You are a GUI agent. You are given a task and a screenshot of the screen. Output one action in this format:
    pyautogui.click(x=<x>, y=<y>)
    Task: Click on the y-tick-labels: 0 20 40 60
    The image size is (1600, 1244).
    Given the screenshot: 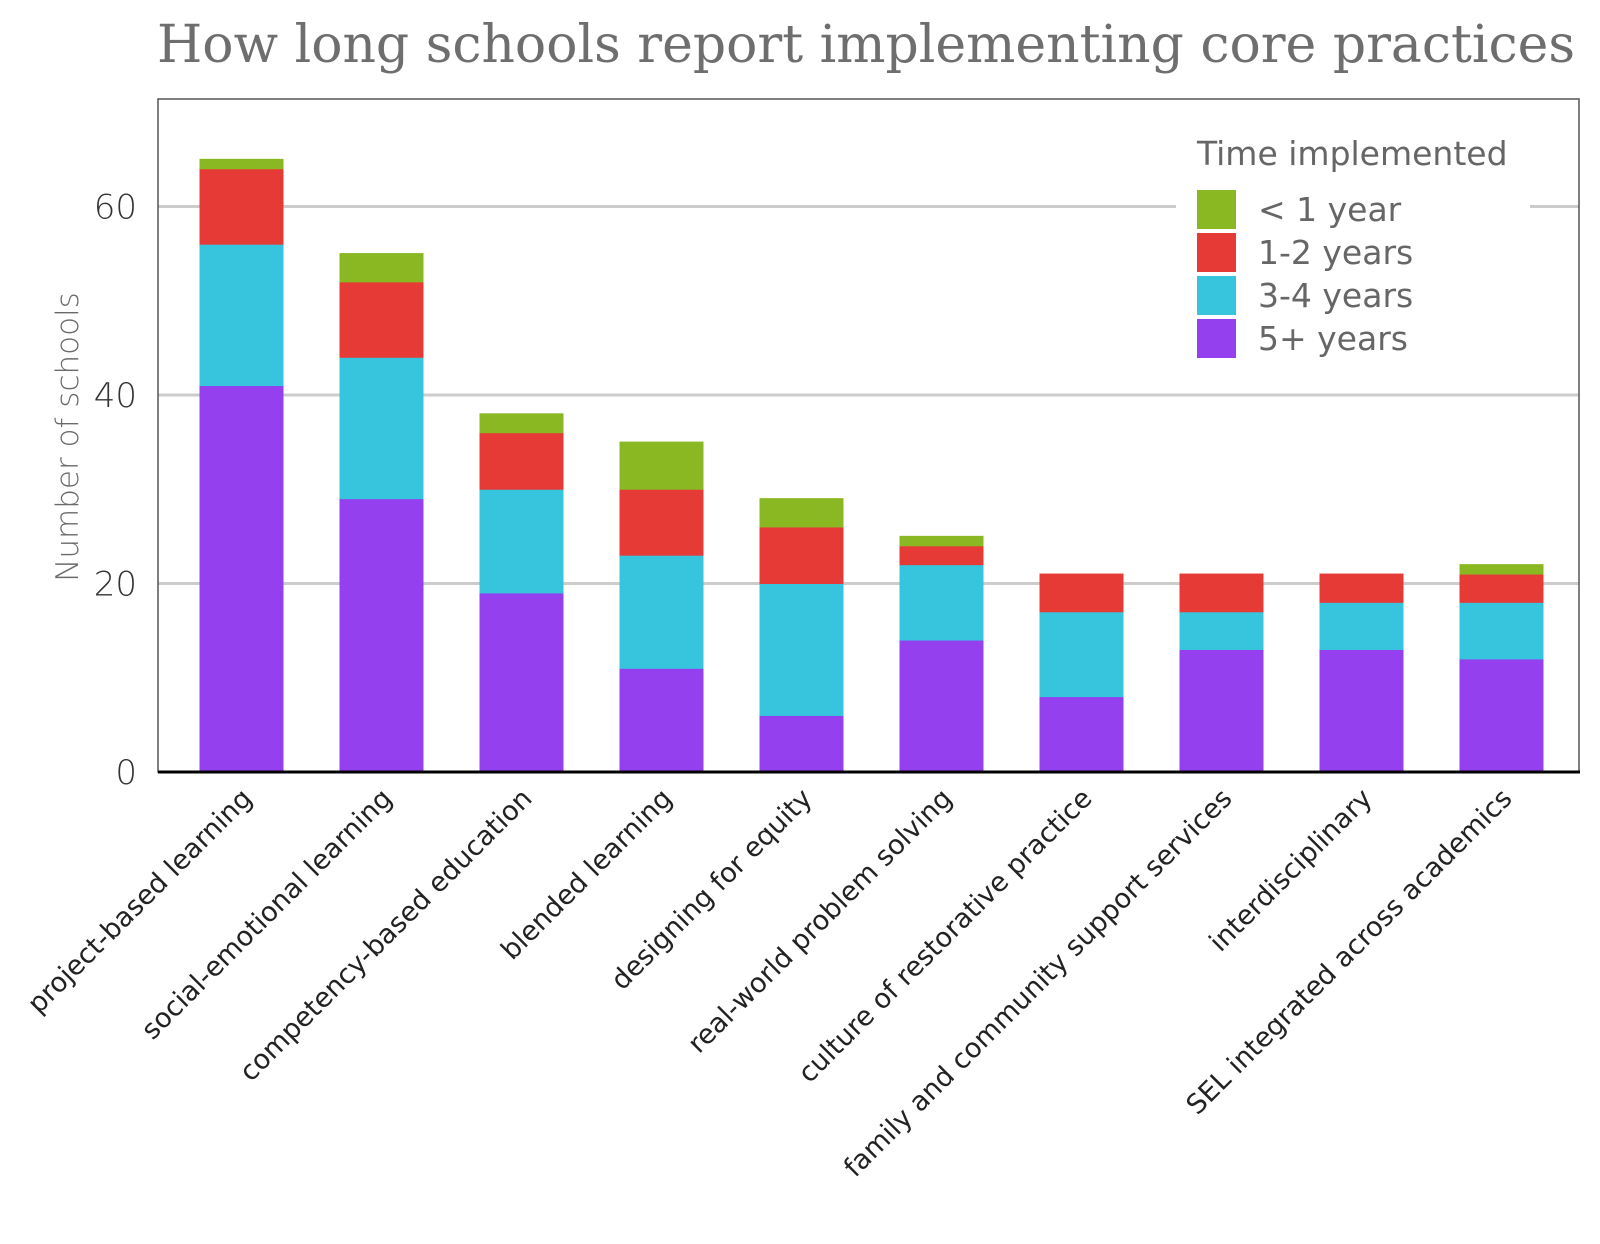 What is the action you would take?
    pyautogui.click(x=115, y=490)
    